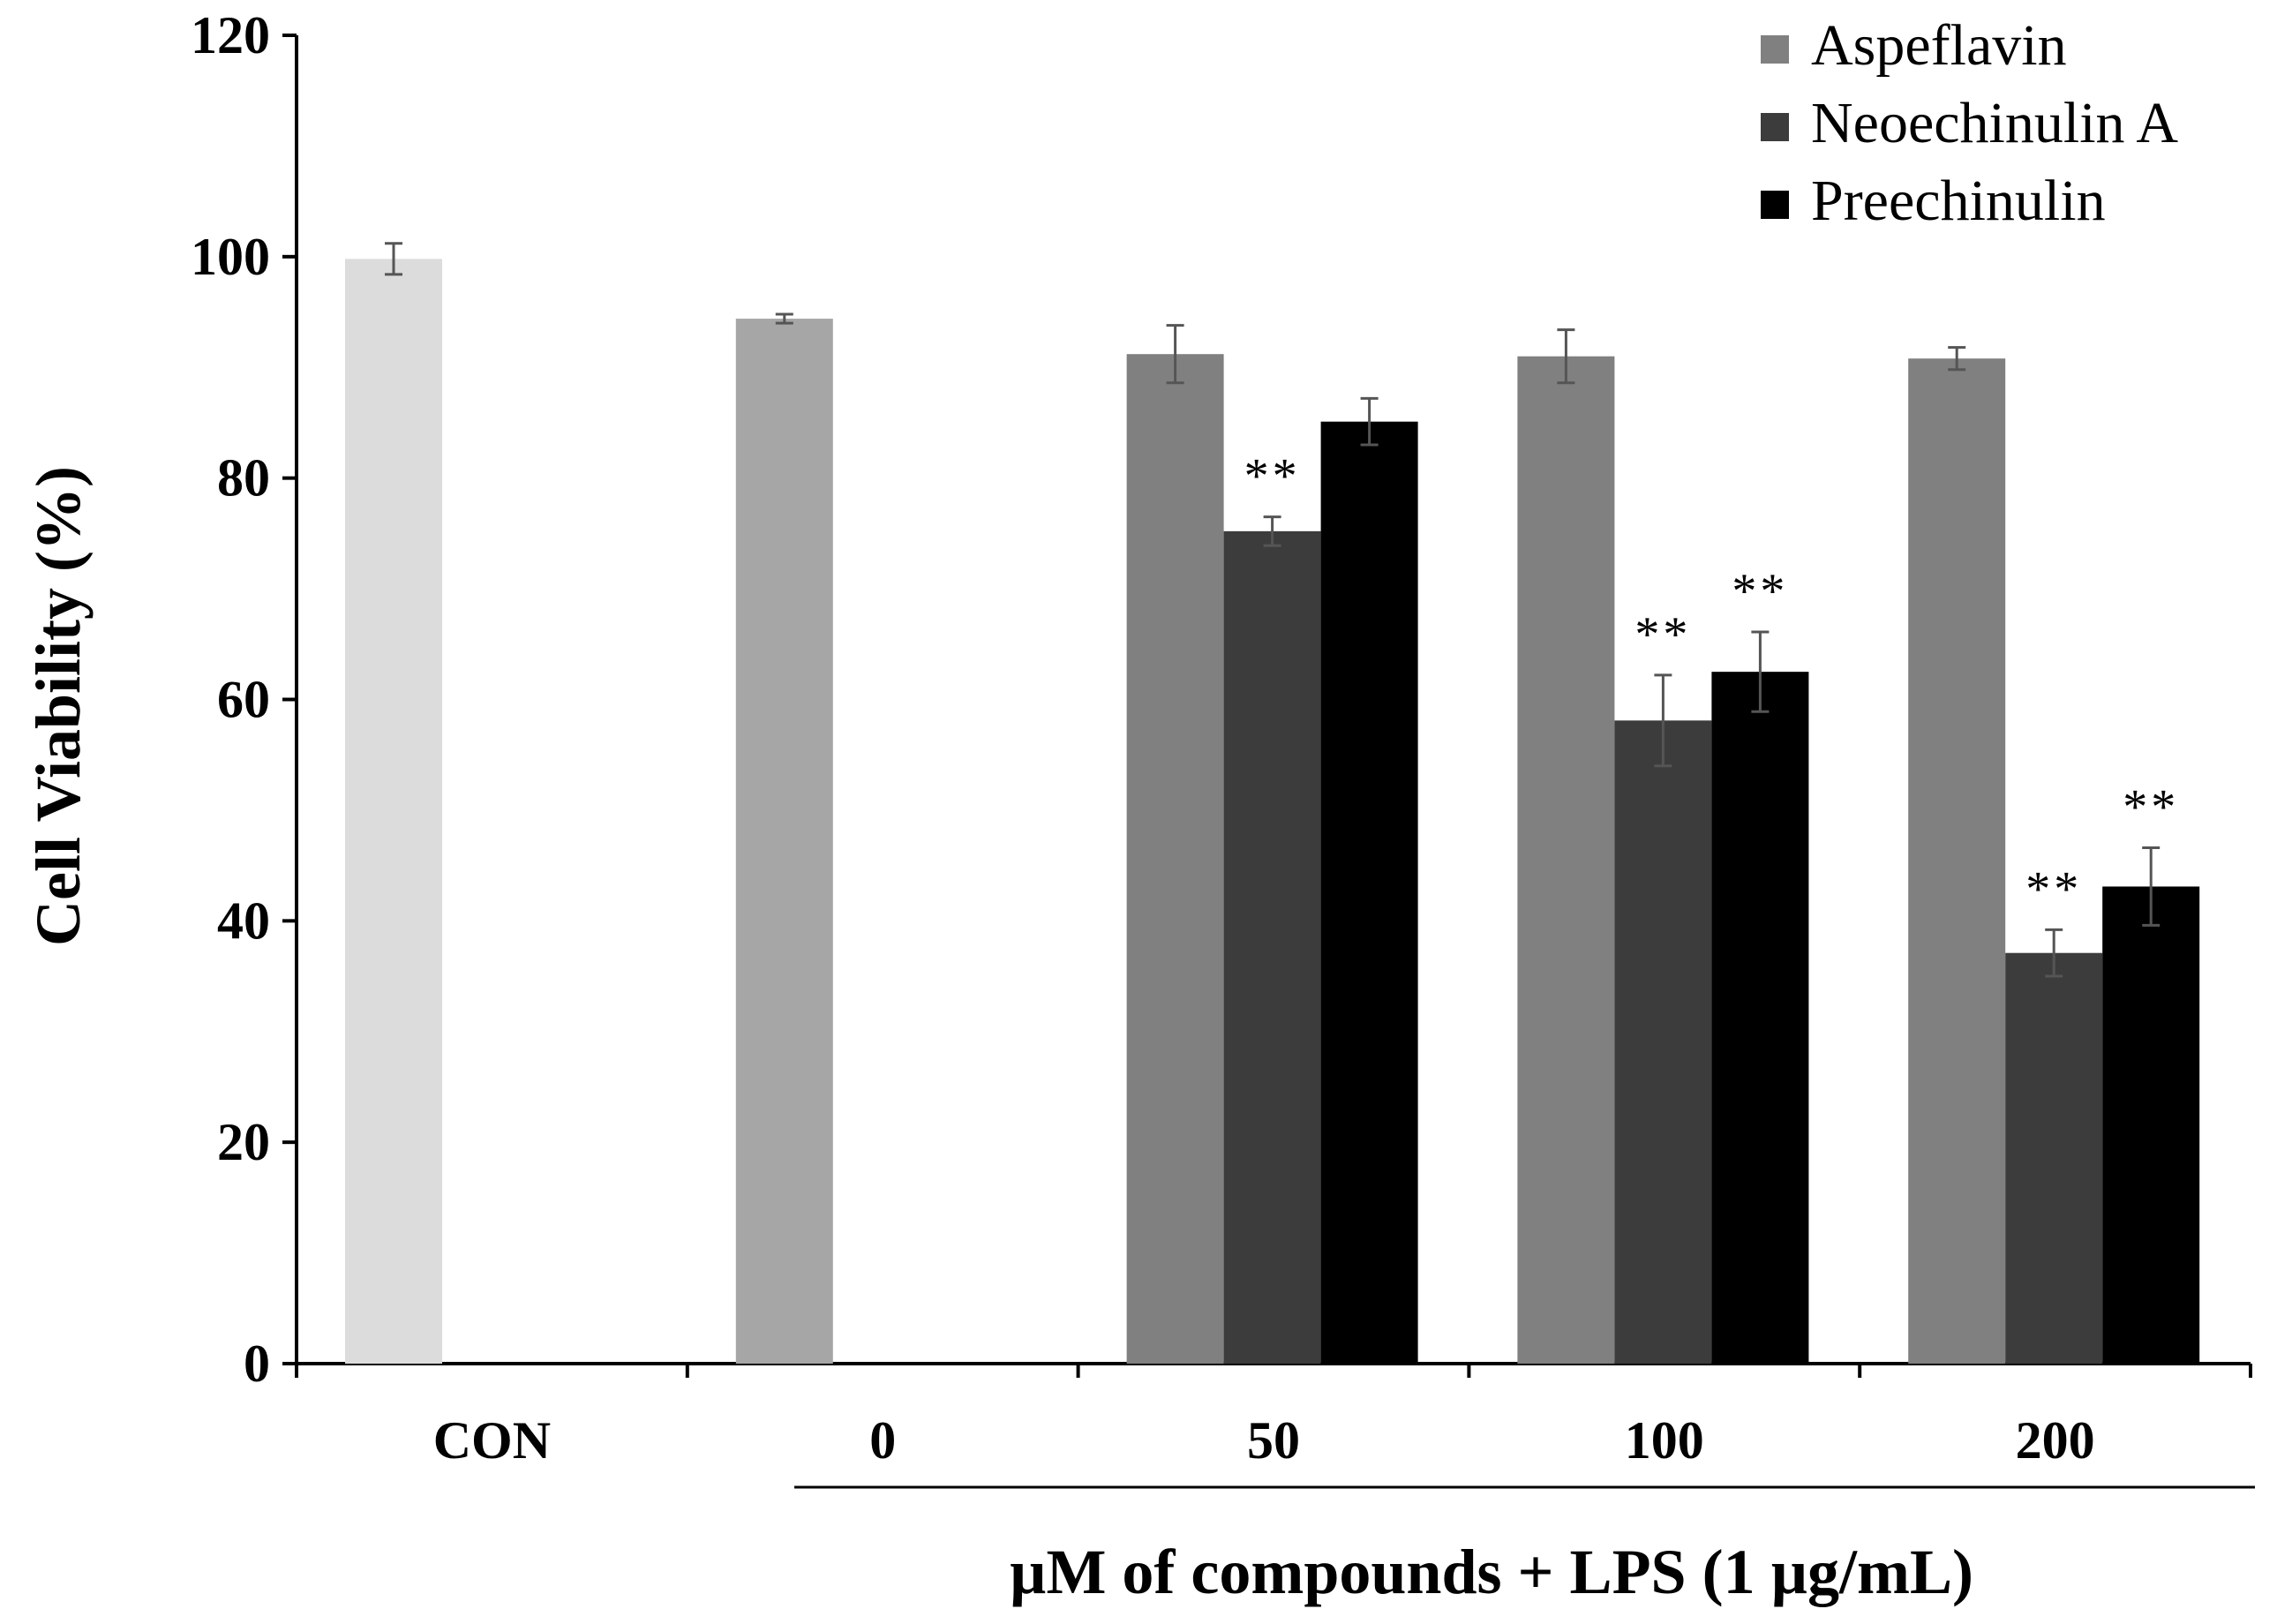 This screenshot has width=2277, height=1624. Describe the element at coordinates (243, 478) in the screenshot. I see `y-tick-label: 80` at that location.